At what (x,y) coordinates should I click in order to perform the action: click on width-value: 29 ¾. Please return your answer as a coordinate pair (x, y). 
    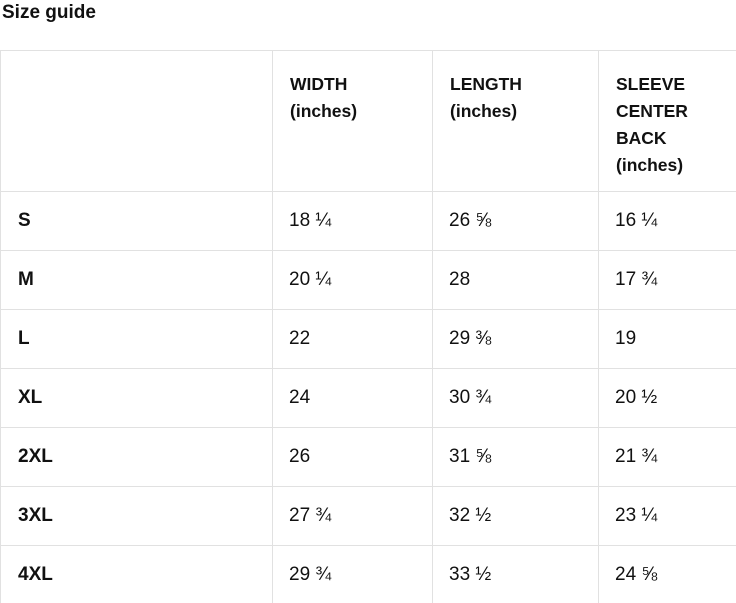
    Looking at the image, I should click on (352, 574).